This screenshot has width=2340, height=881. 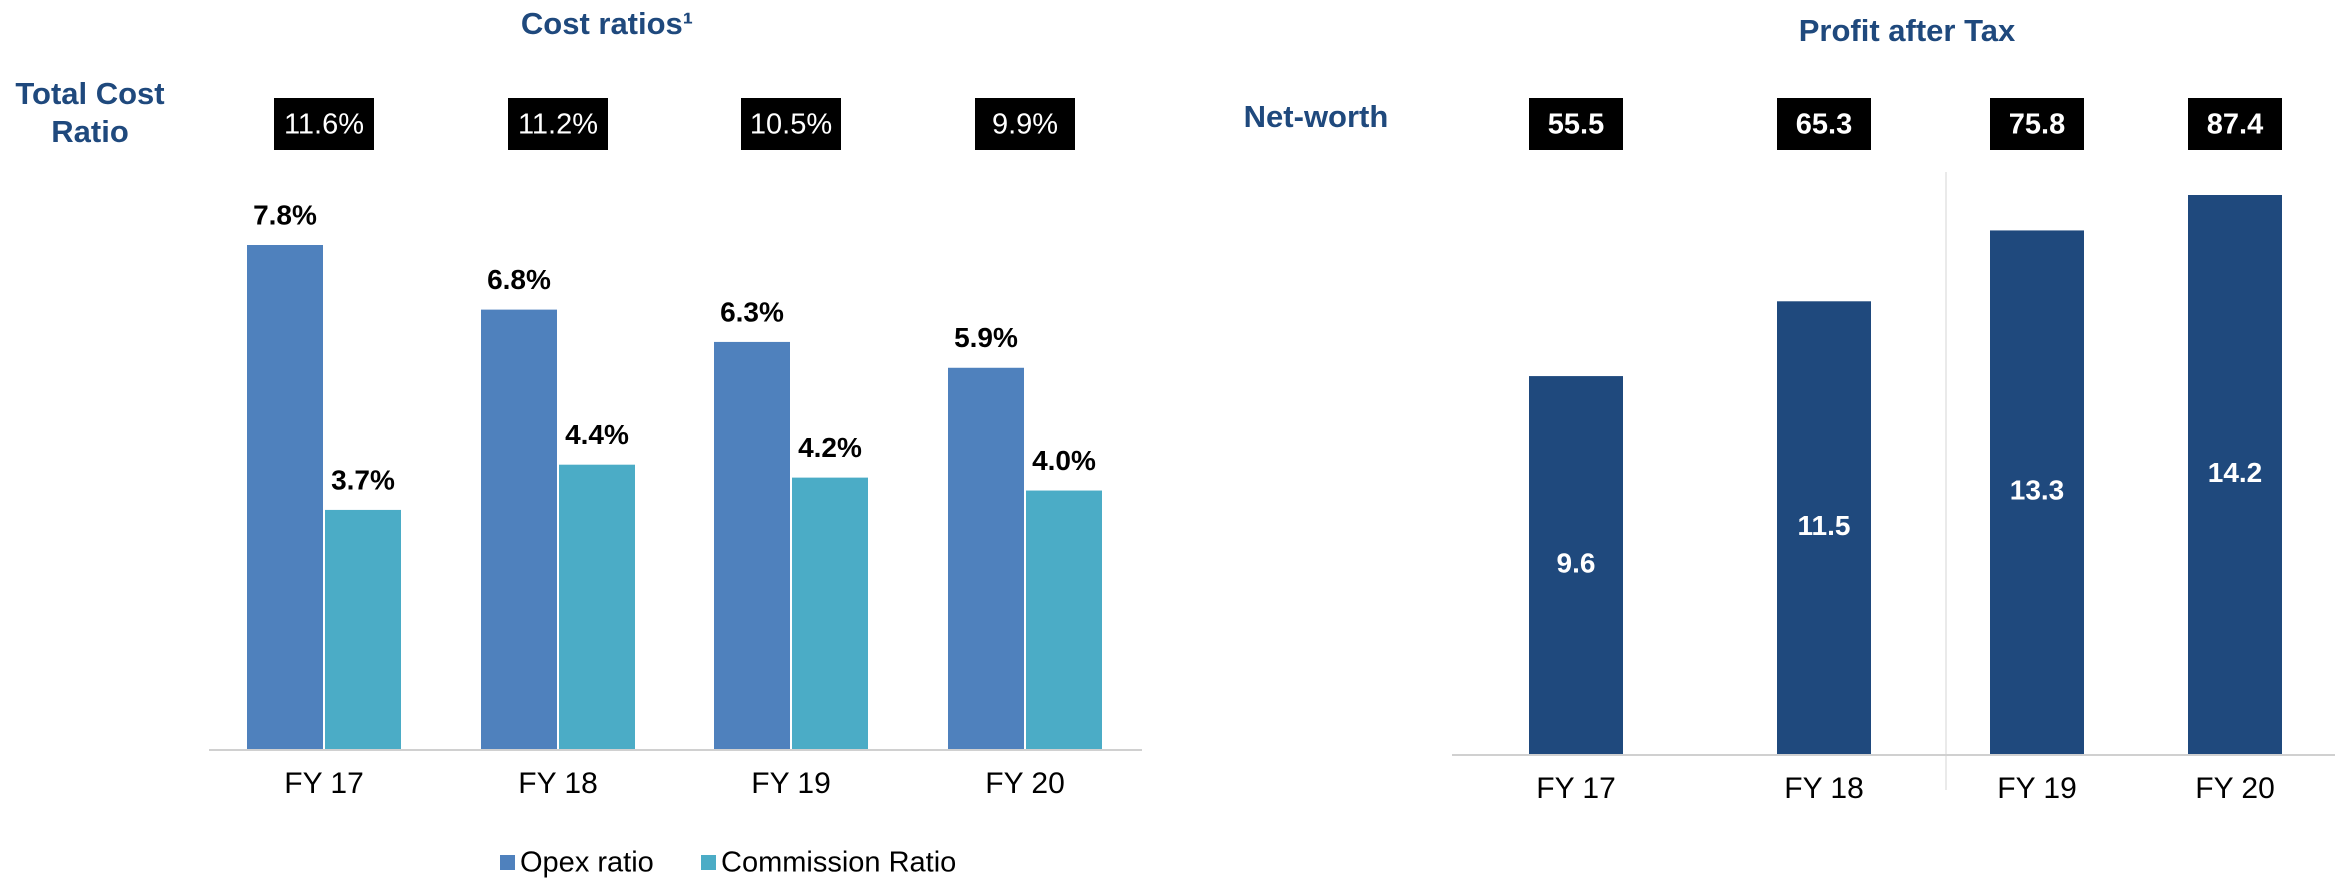 What do you see at coordinates (986, 337) in the screenshot?
I see `value-label: 5.9%` at bounding box center [986, 337].